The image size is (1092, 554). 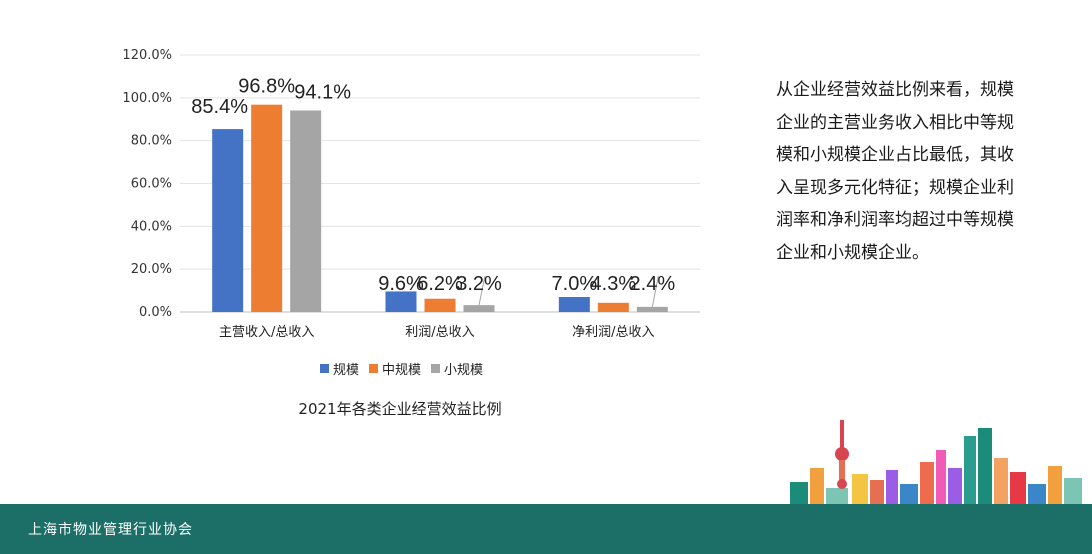 I want to click on footer-bar: 上海市物业管理行业协会, so click(x=546, y=529).